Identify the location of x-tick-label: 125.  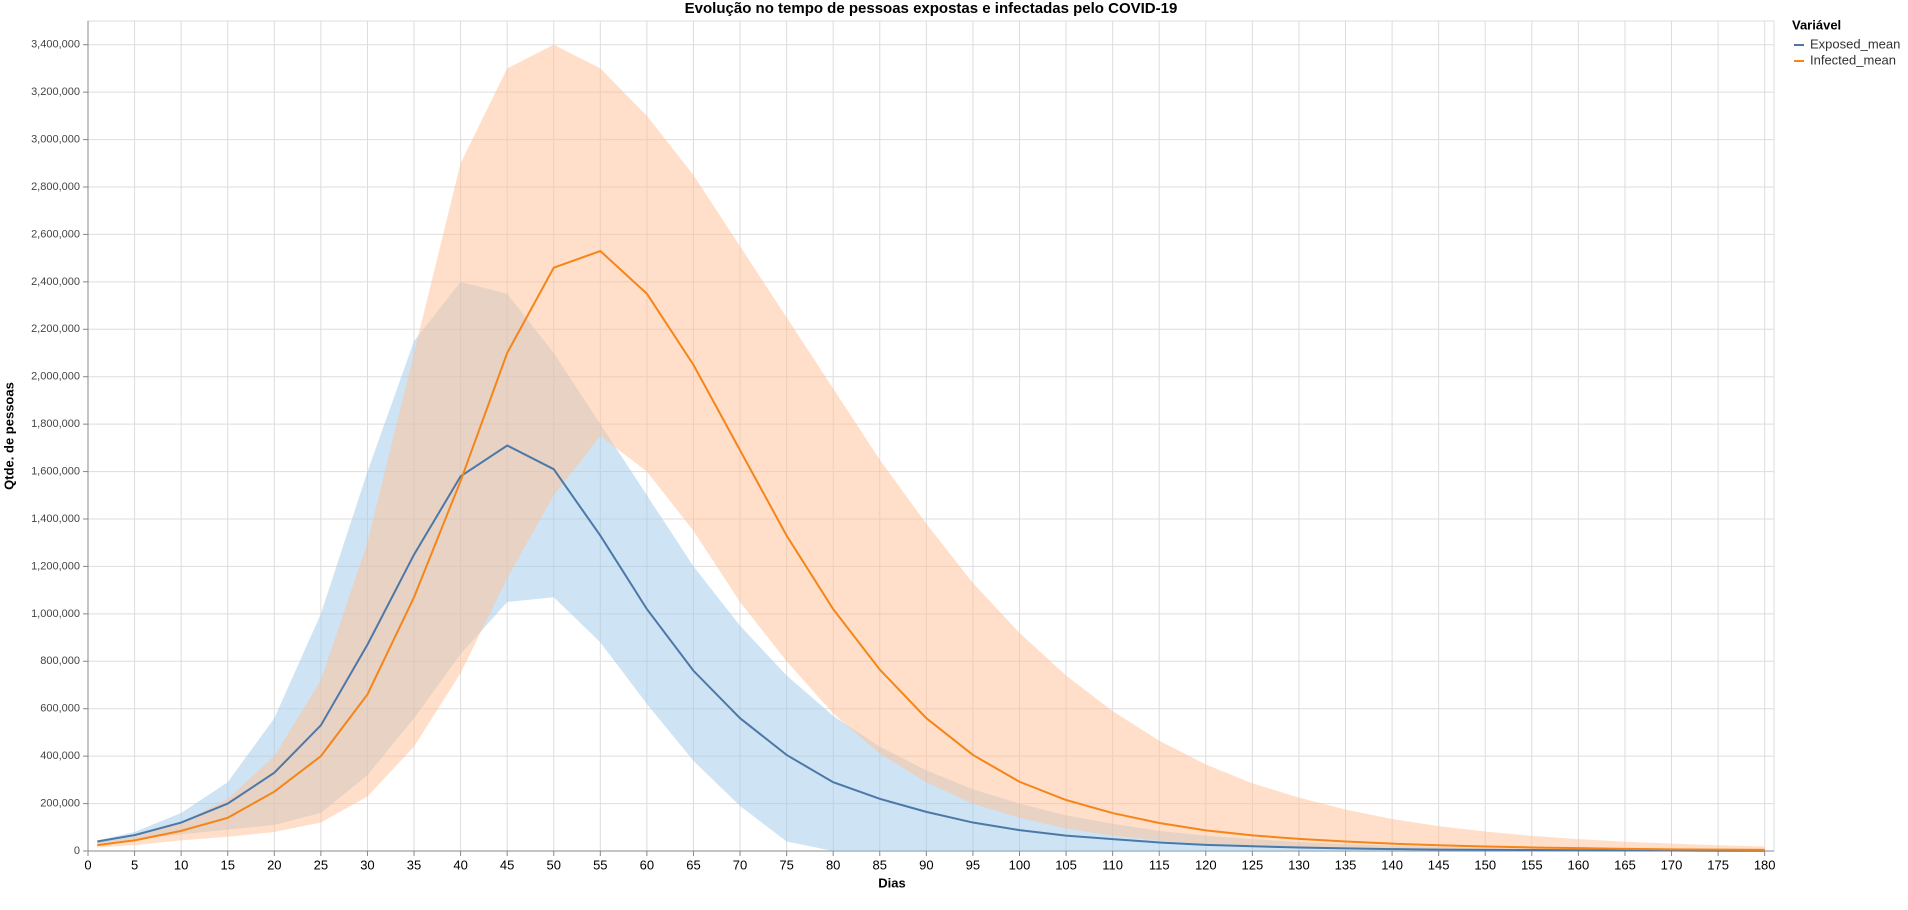
(1253, 864).